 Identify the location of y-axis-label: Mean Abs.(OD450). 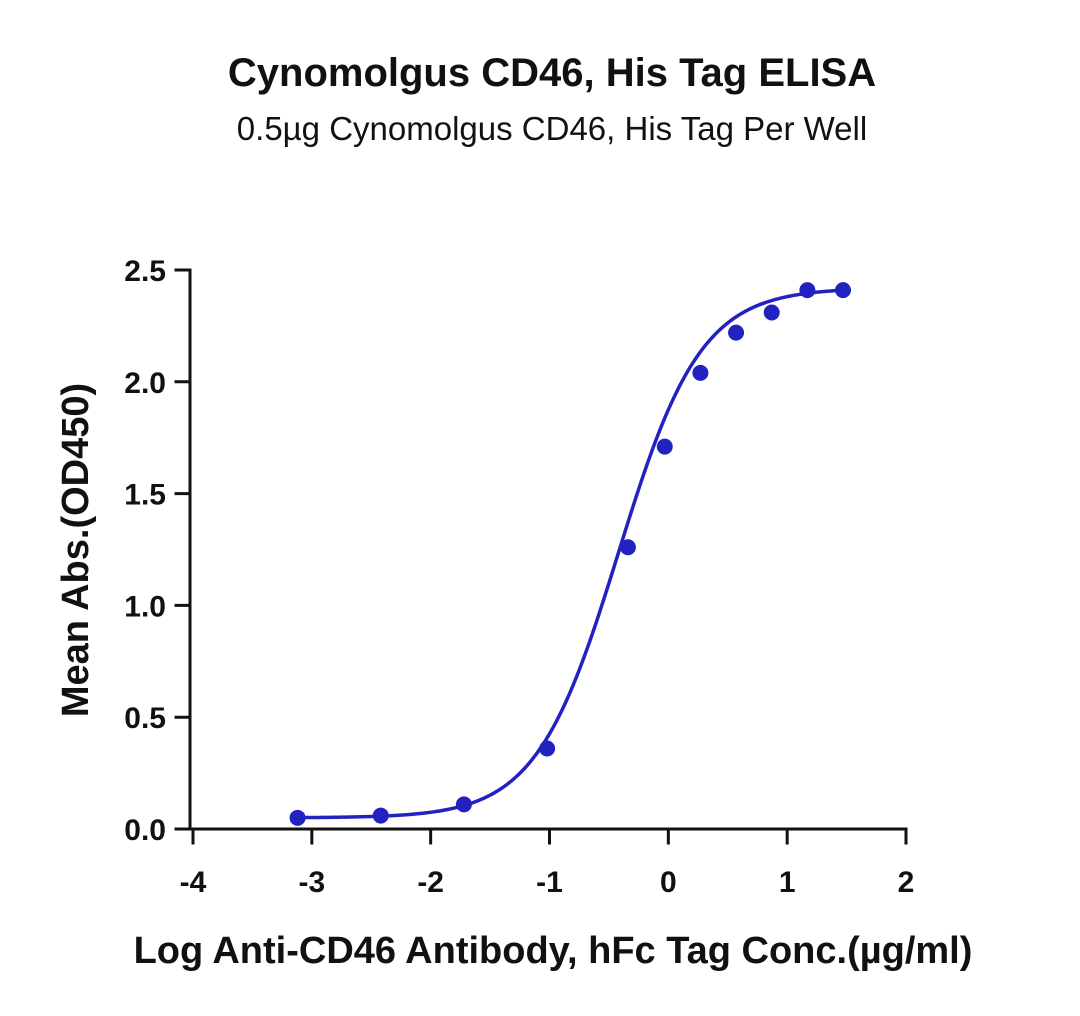
(76, 550).